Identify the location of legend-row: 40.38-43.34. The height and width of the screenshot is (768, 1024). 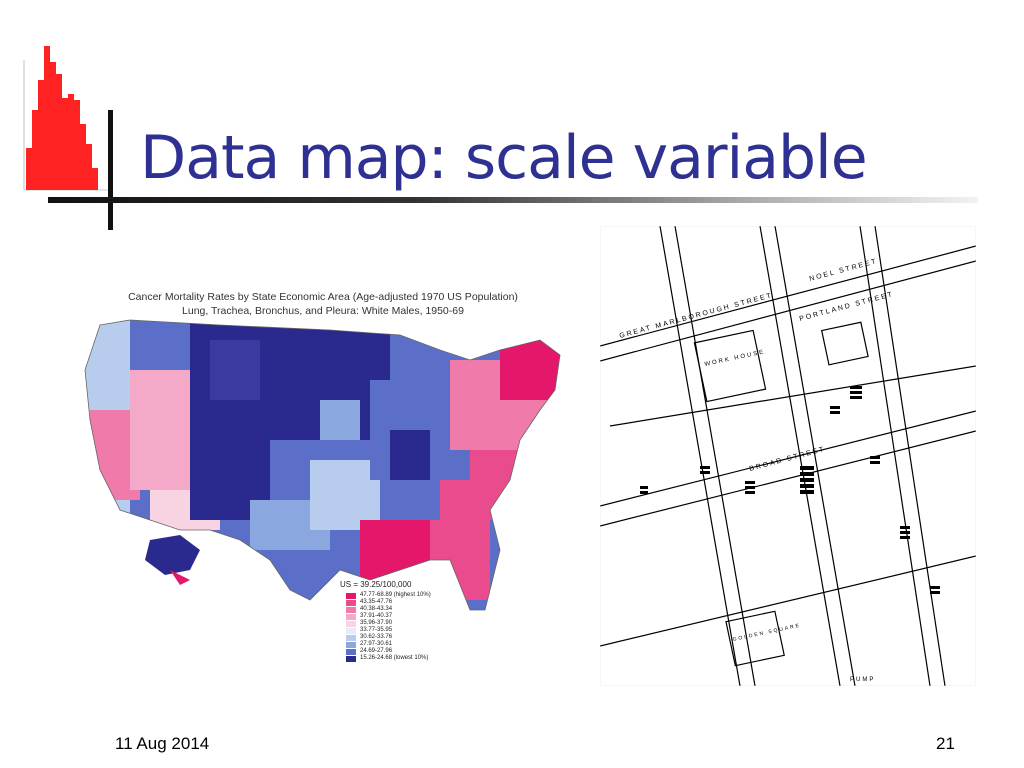
(406, 609).